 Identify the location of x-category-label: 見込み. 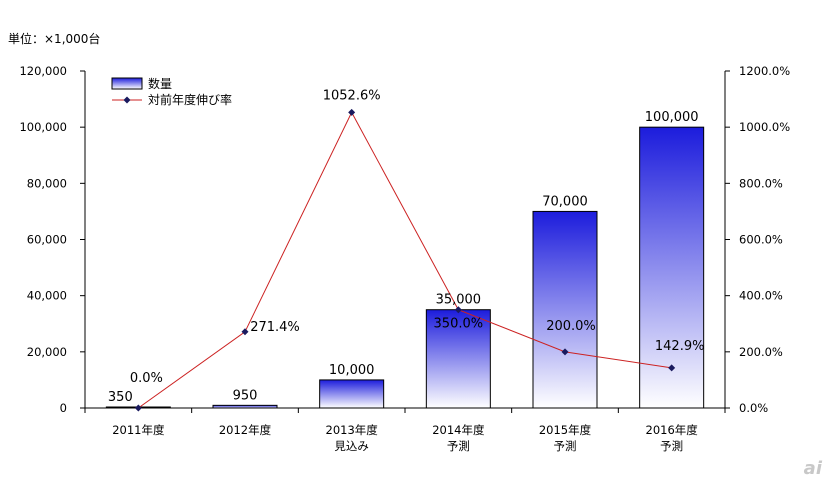
(351, 446).